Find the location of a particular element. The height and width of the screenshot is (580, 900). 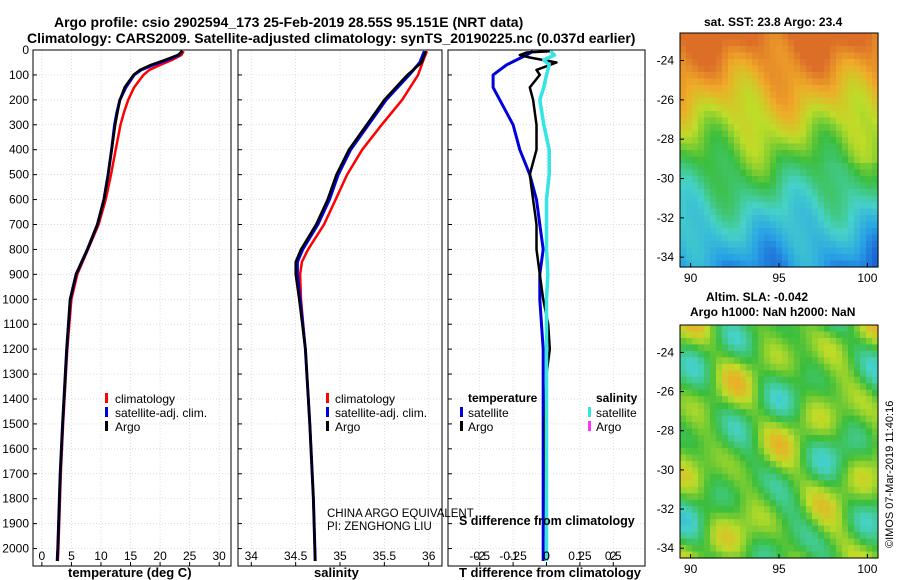

series-line-climatology is located at coordinates (120, 306).